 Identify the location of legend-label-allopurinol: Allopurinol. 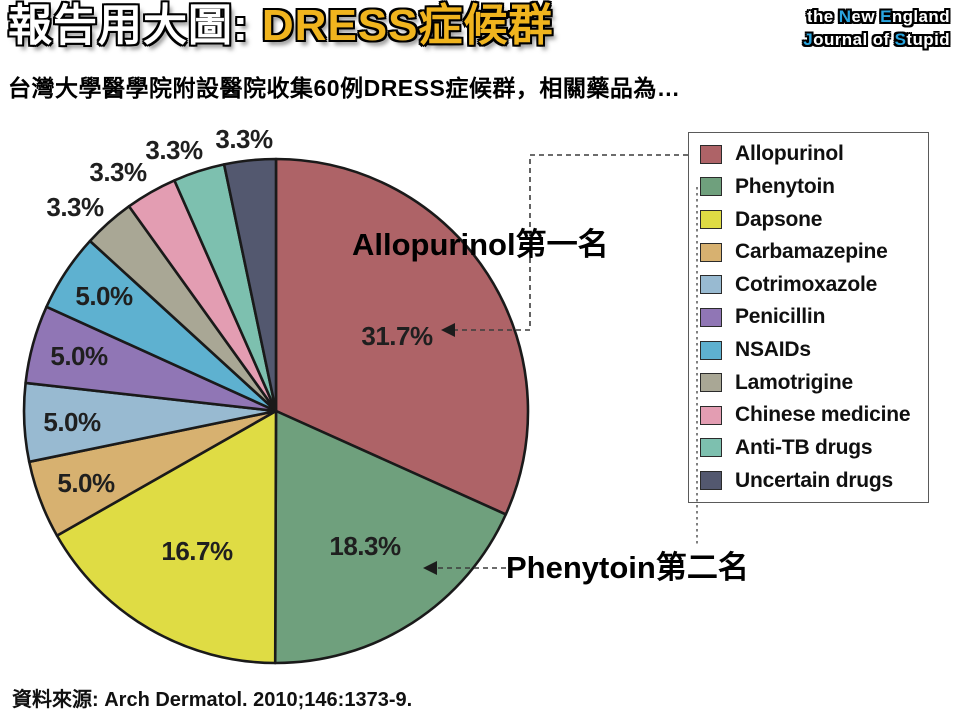
(789, 154).